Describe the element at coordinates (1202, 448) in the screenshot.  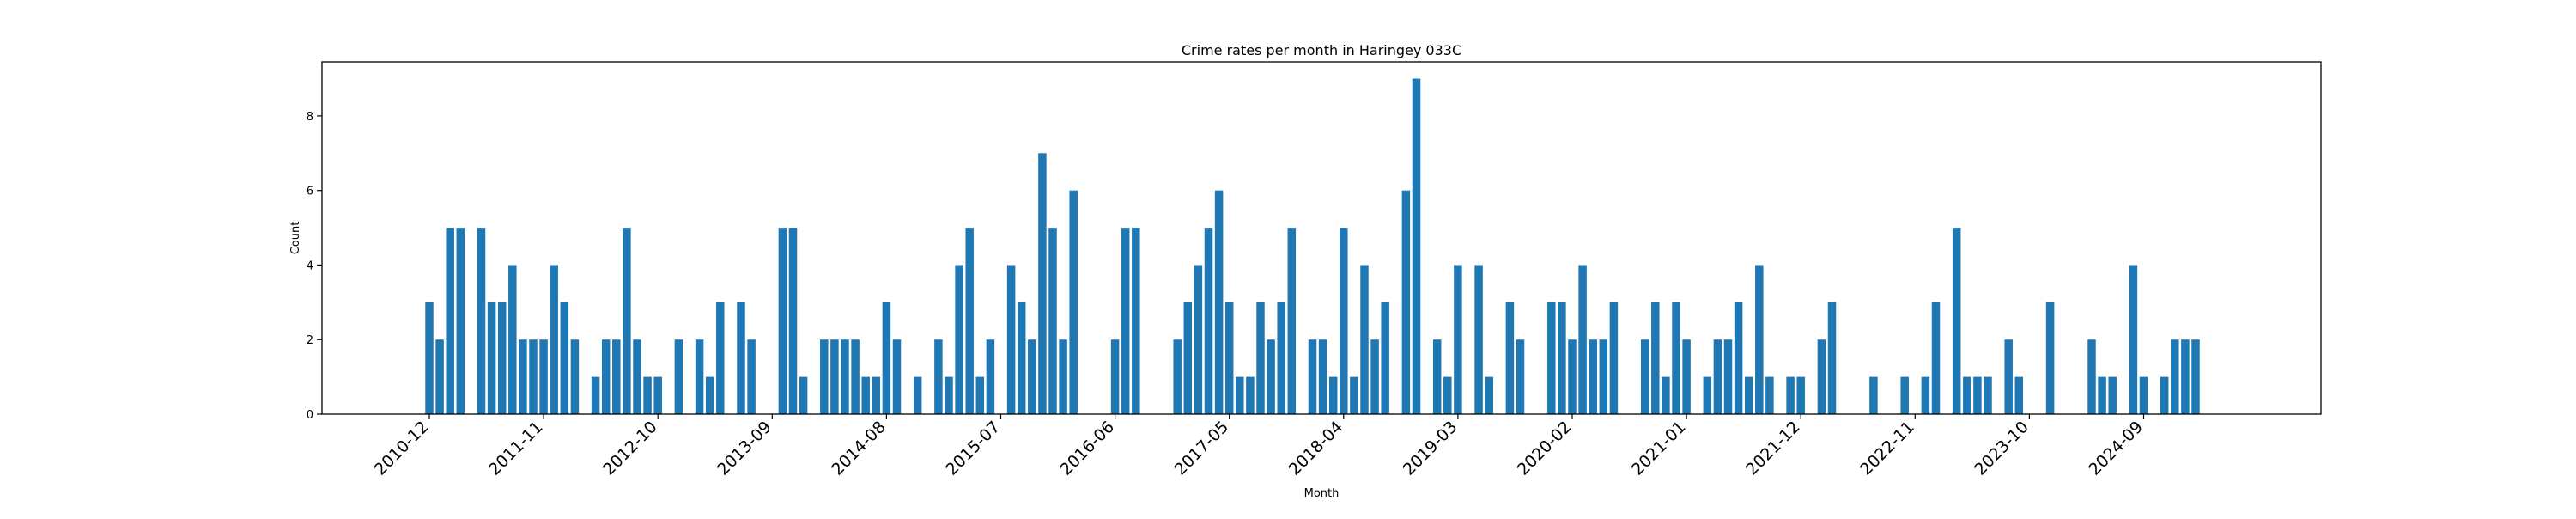
I see `x-tick-label: 2017-05` at that location.